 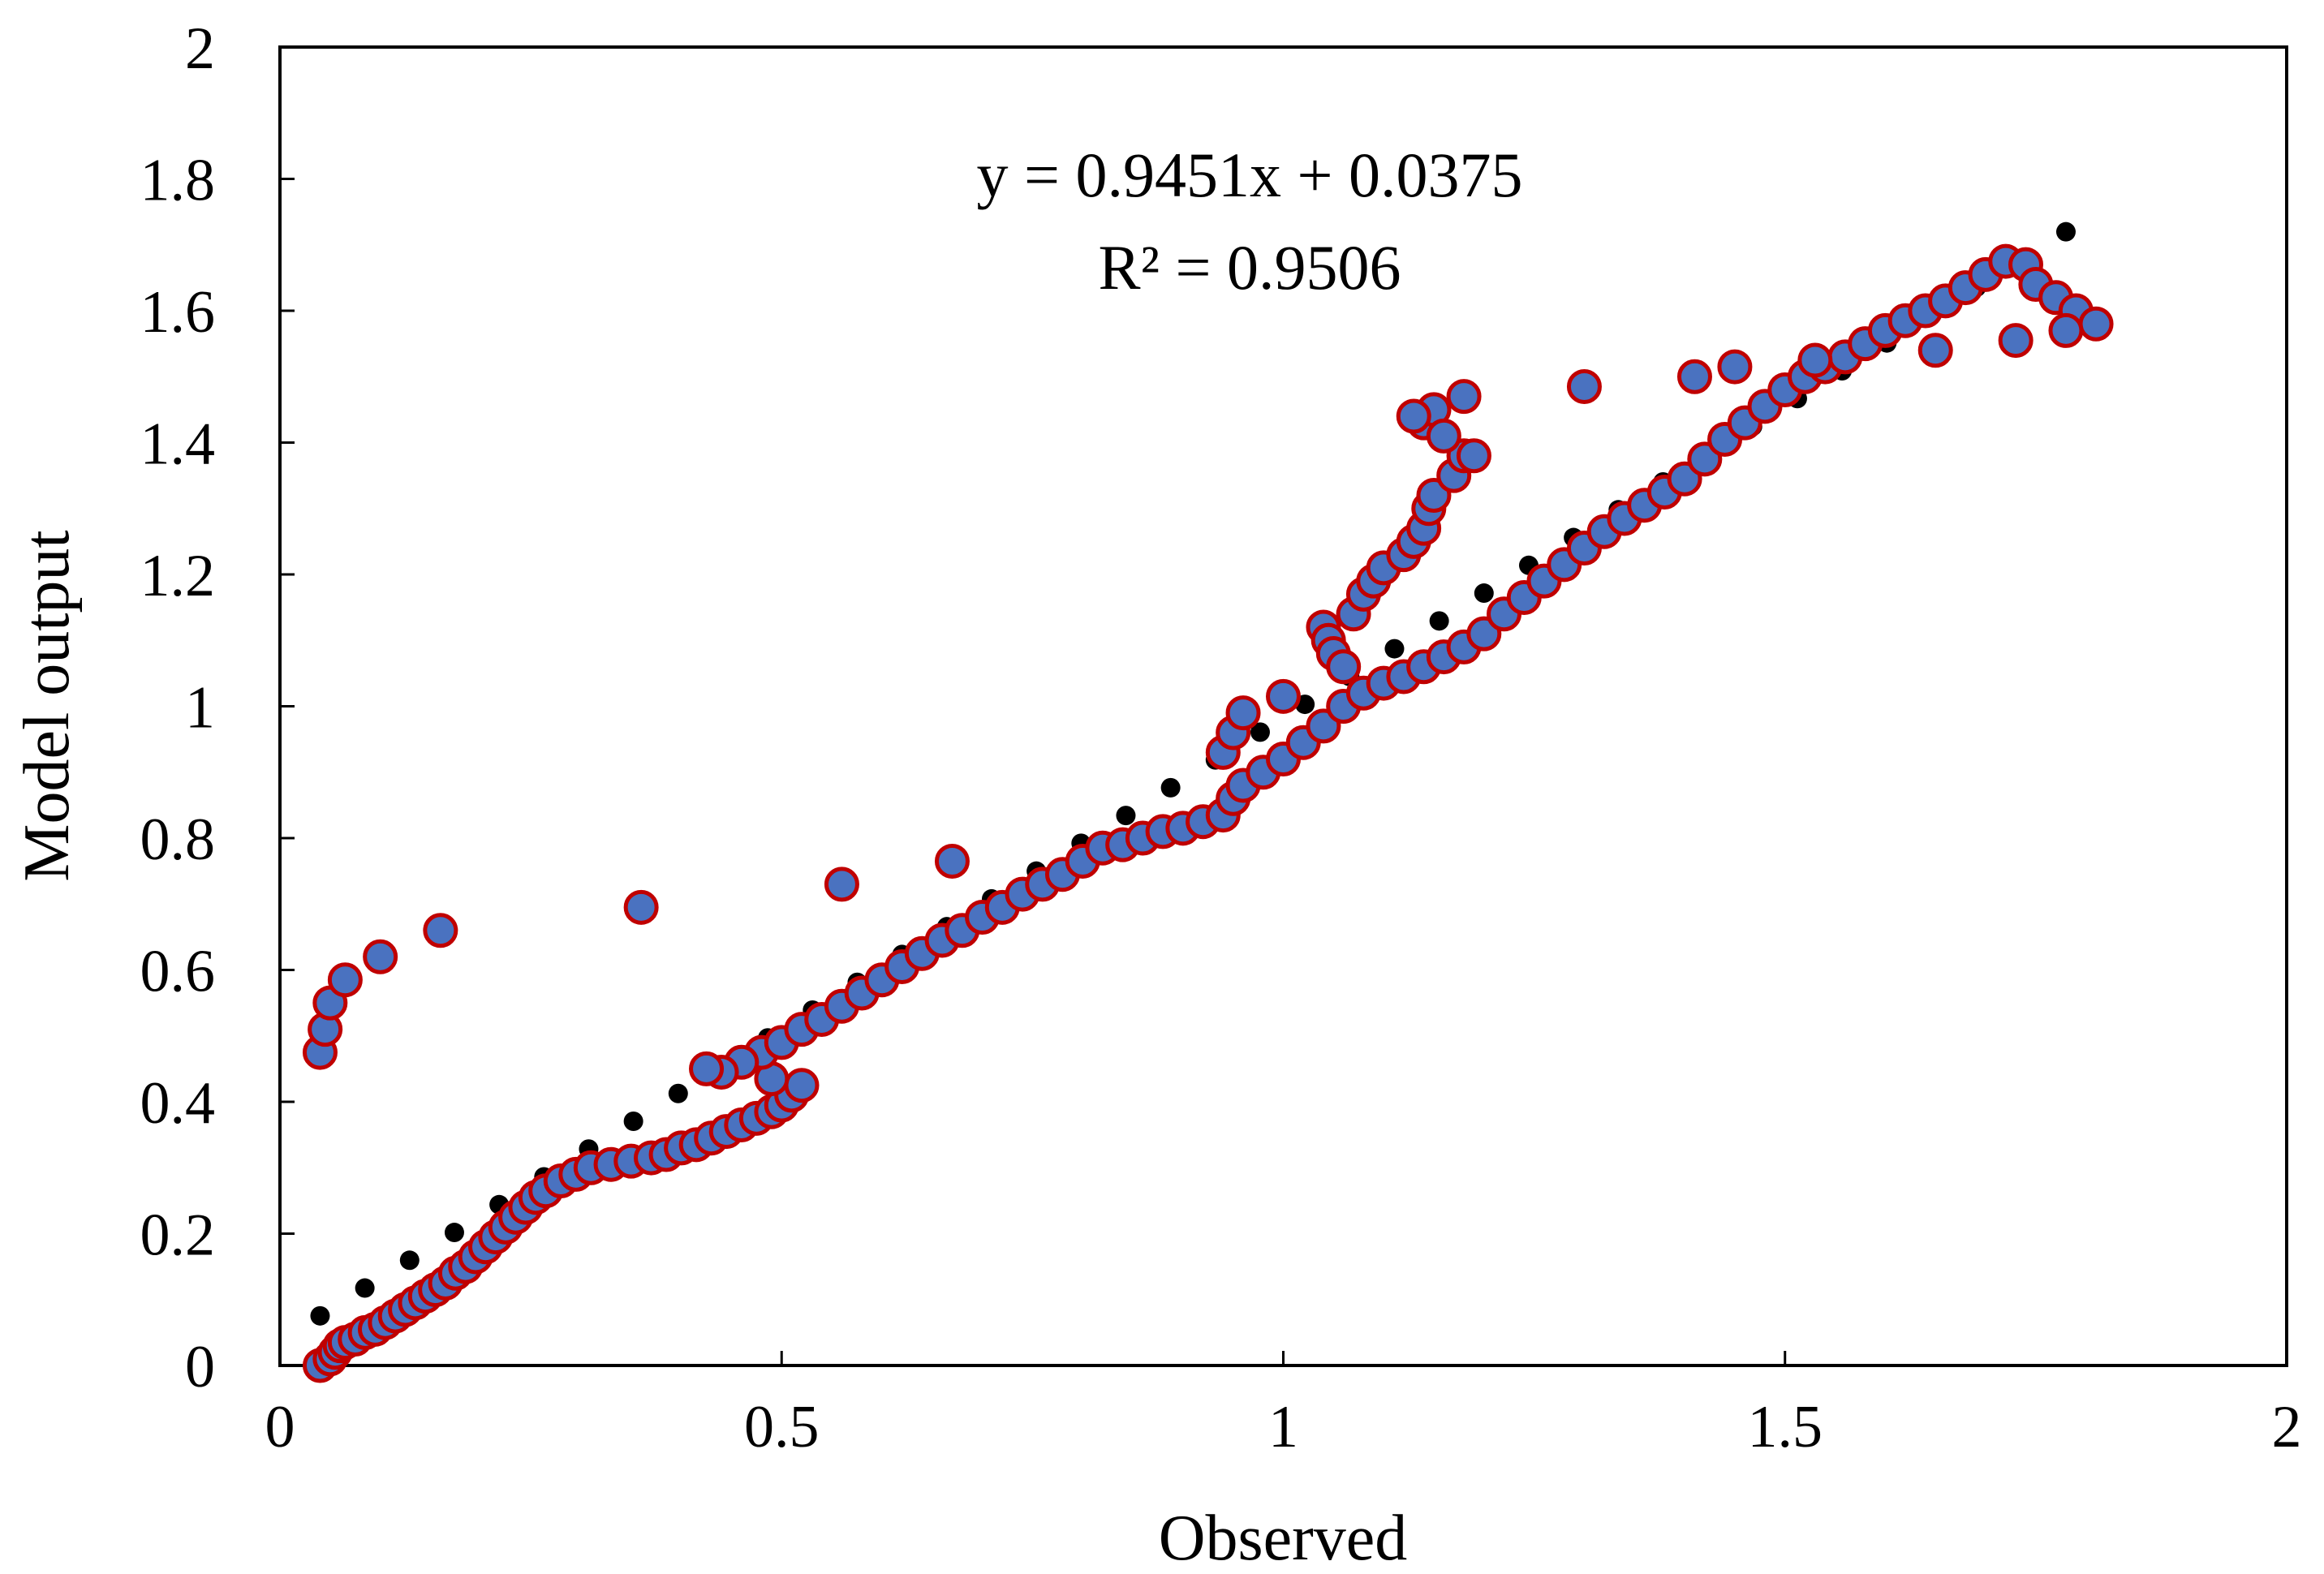 I want to click on x-tick-label: 0.5, so click(x=782, y=1427).